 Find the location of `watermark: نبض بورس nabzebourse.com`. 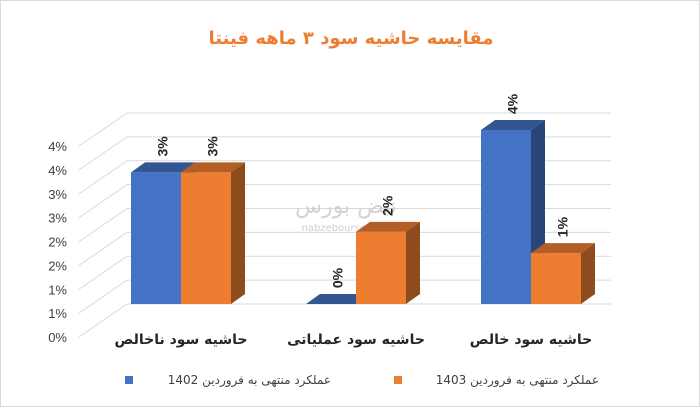

watermark: نبض بورس nabzebourse.com is located at coordinates (346, 214).